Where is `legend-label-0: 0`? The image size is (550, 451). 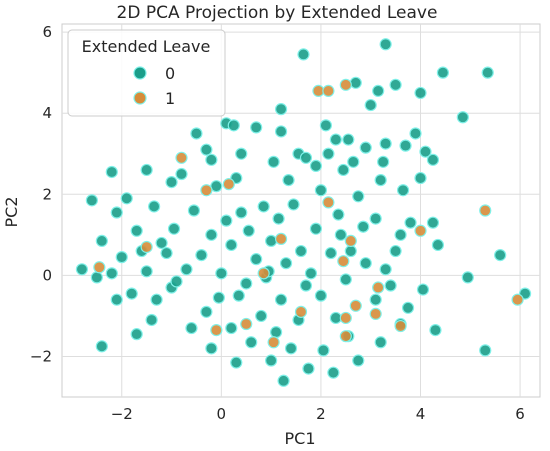
legend-label-0: 0 is located at coordinates (170, 73).